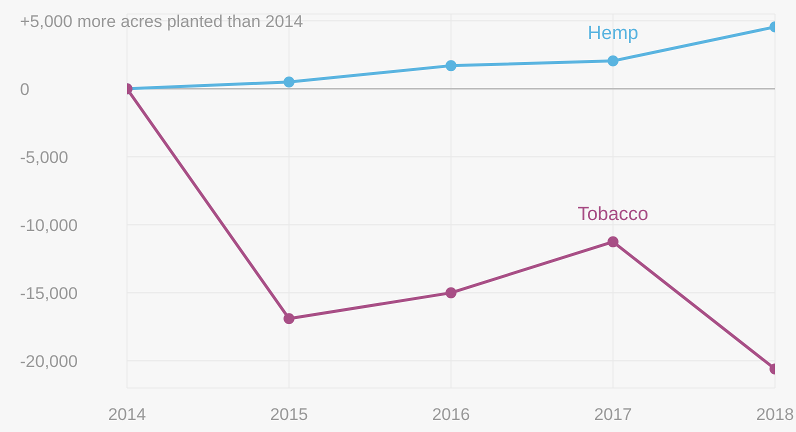 Image resolution: width=796 pixels, height=432 pixels. Describe the element at coordinates (775, 414) in the screenshot. I see `x-tick-label: 2018` at that location.